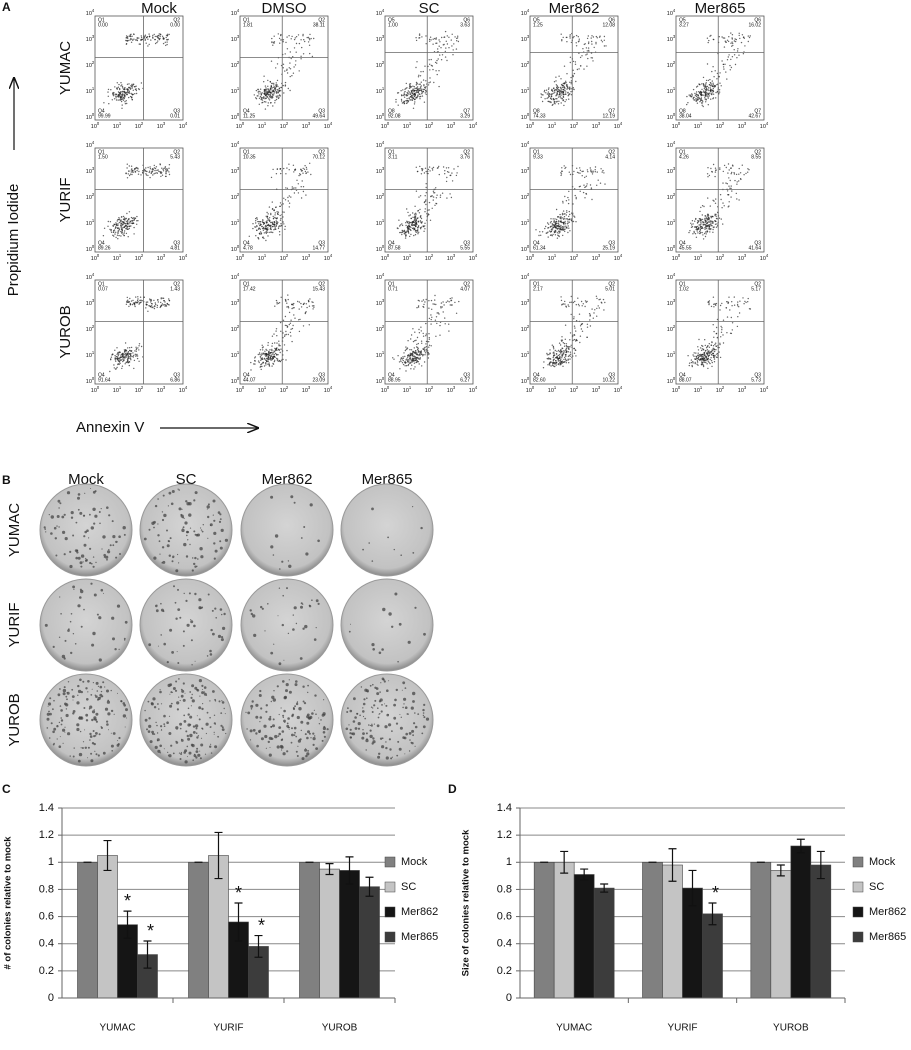 The height and width of the screenshot is (1050, 911). What do you see at coordinates (306, 125) in the screenshot?
I see `tick-label: 10³` at bounding box center [306, 125].